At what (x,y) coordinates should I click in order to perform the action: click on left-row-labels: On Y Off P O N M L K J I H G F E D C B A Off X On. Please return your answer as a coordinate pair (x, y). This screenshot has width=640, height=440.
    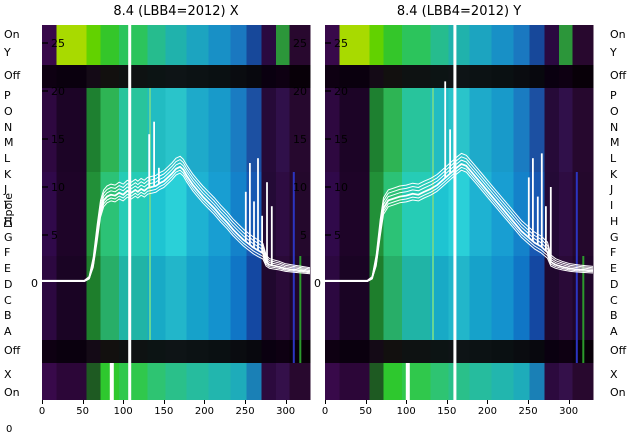
    Looking at the image, I should click on (21, 212).